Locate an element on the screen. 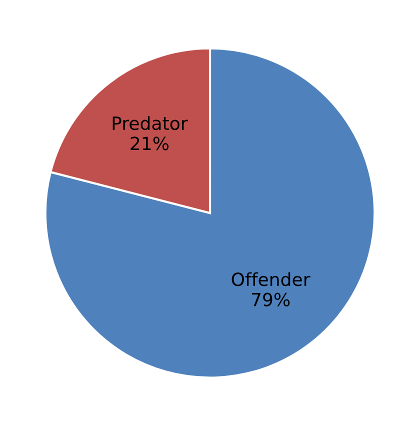 The image size is (420, 426). data-label: 79% is located at coordinates (271, 299).